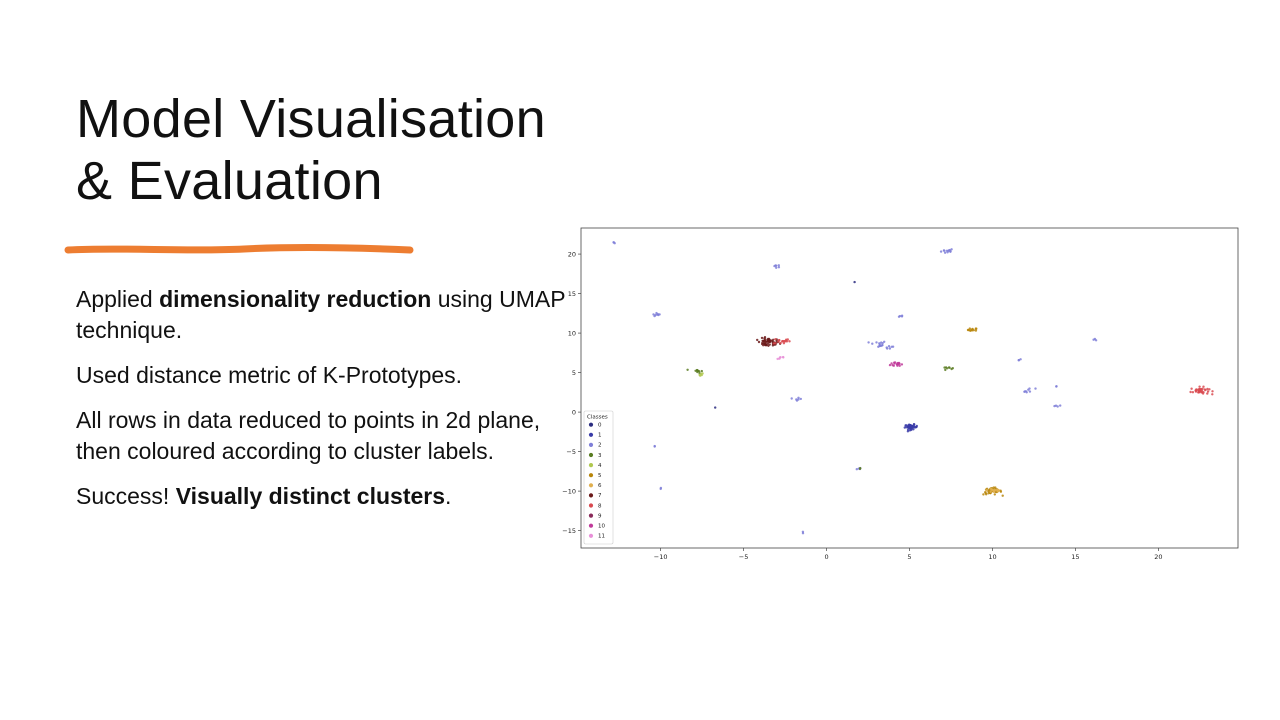  Describe the element at coordinates (321, 314) in the screenshot. I see `paragraph-text: using UMAP technique.` at that location.